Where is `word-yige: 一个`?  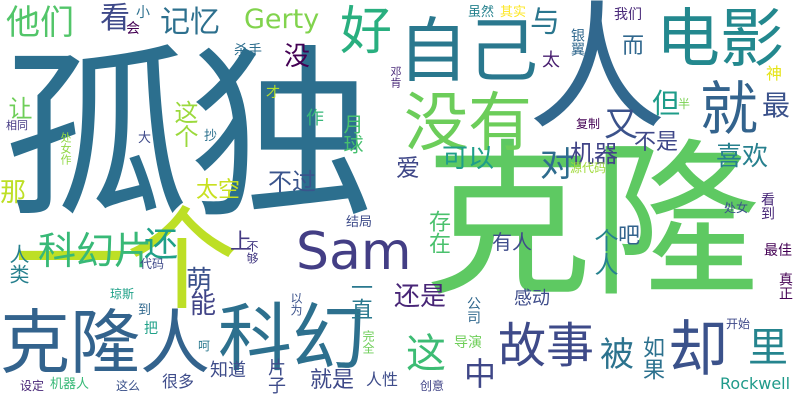 word-yige: 一个 is located at coordinates (126, 261).